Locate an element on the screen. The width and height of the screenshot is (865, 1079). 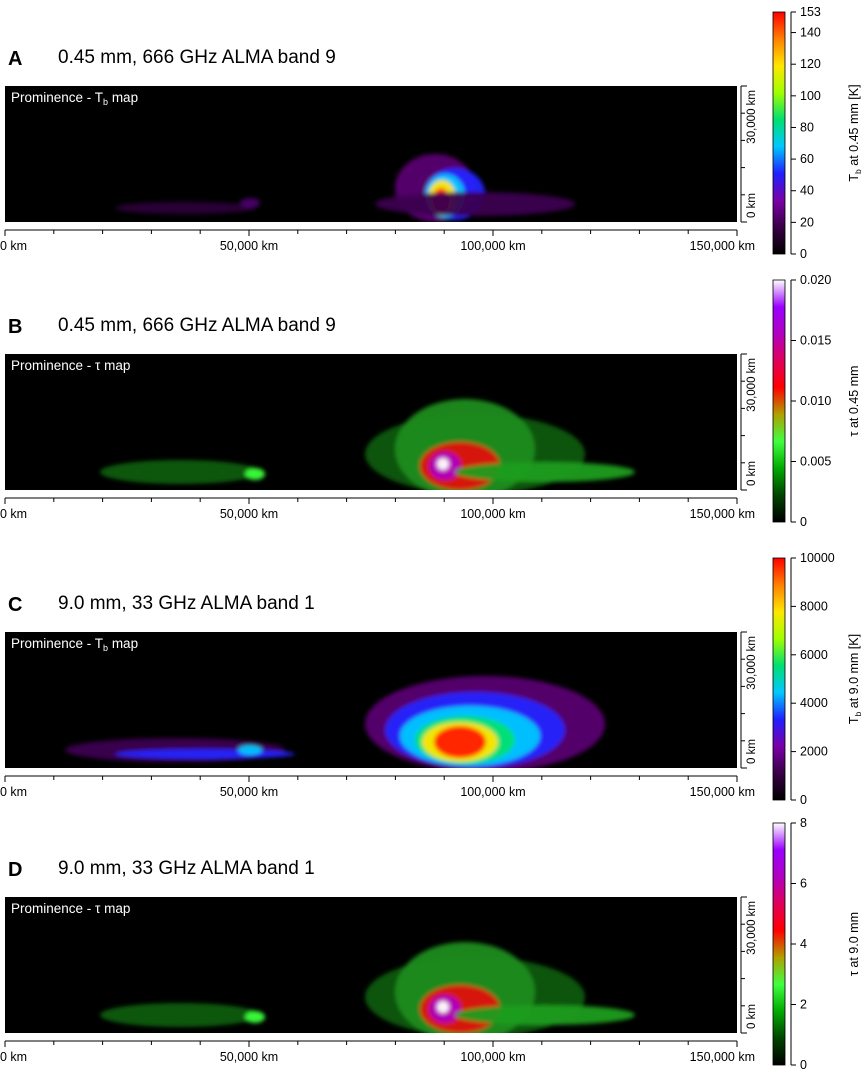
colorbar-tick-label: 120 is located at coordinates (810, 64).